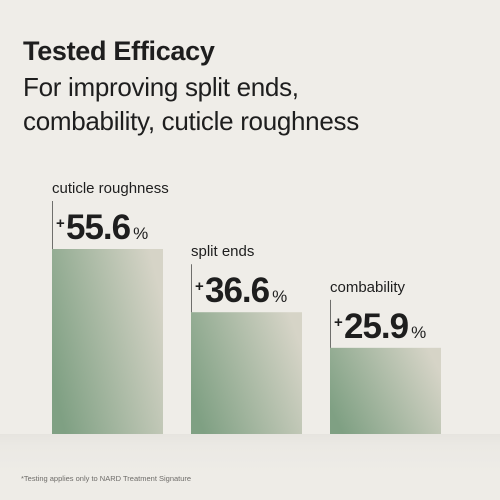  Describe the element at coordinates (140, 233) in the screenshot. I see `value-suffix-cuticle-roughness: %` at that location.